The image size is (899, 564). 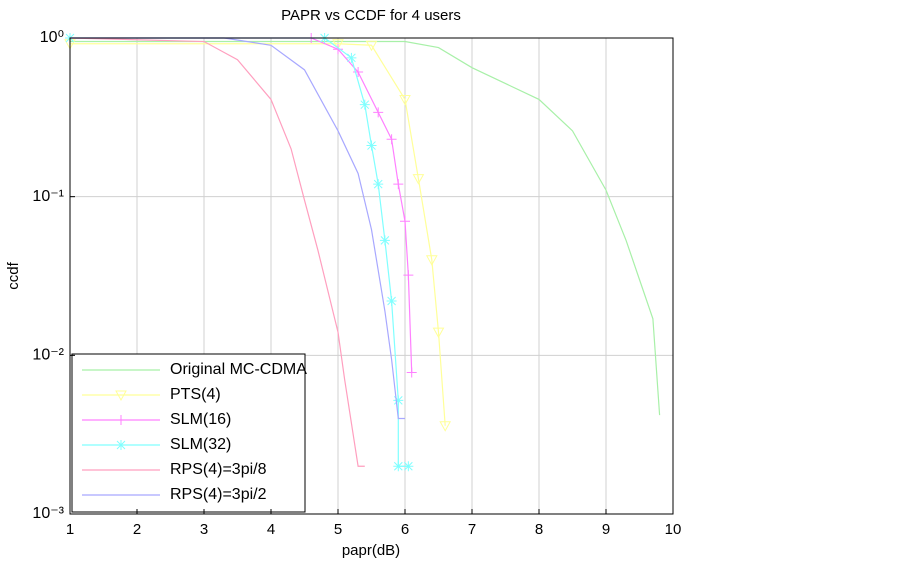 I want to click on legend-label: PTS(4), so click(x=195, y=394).